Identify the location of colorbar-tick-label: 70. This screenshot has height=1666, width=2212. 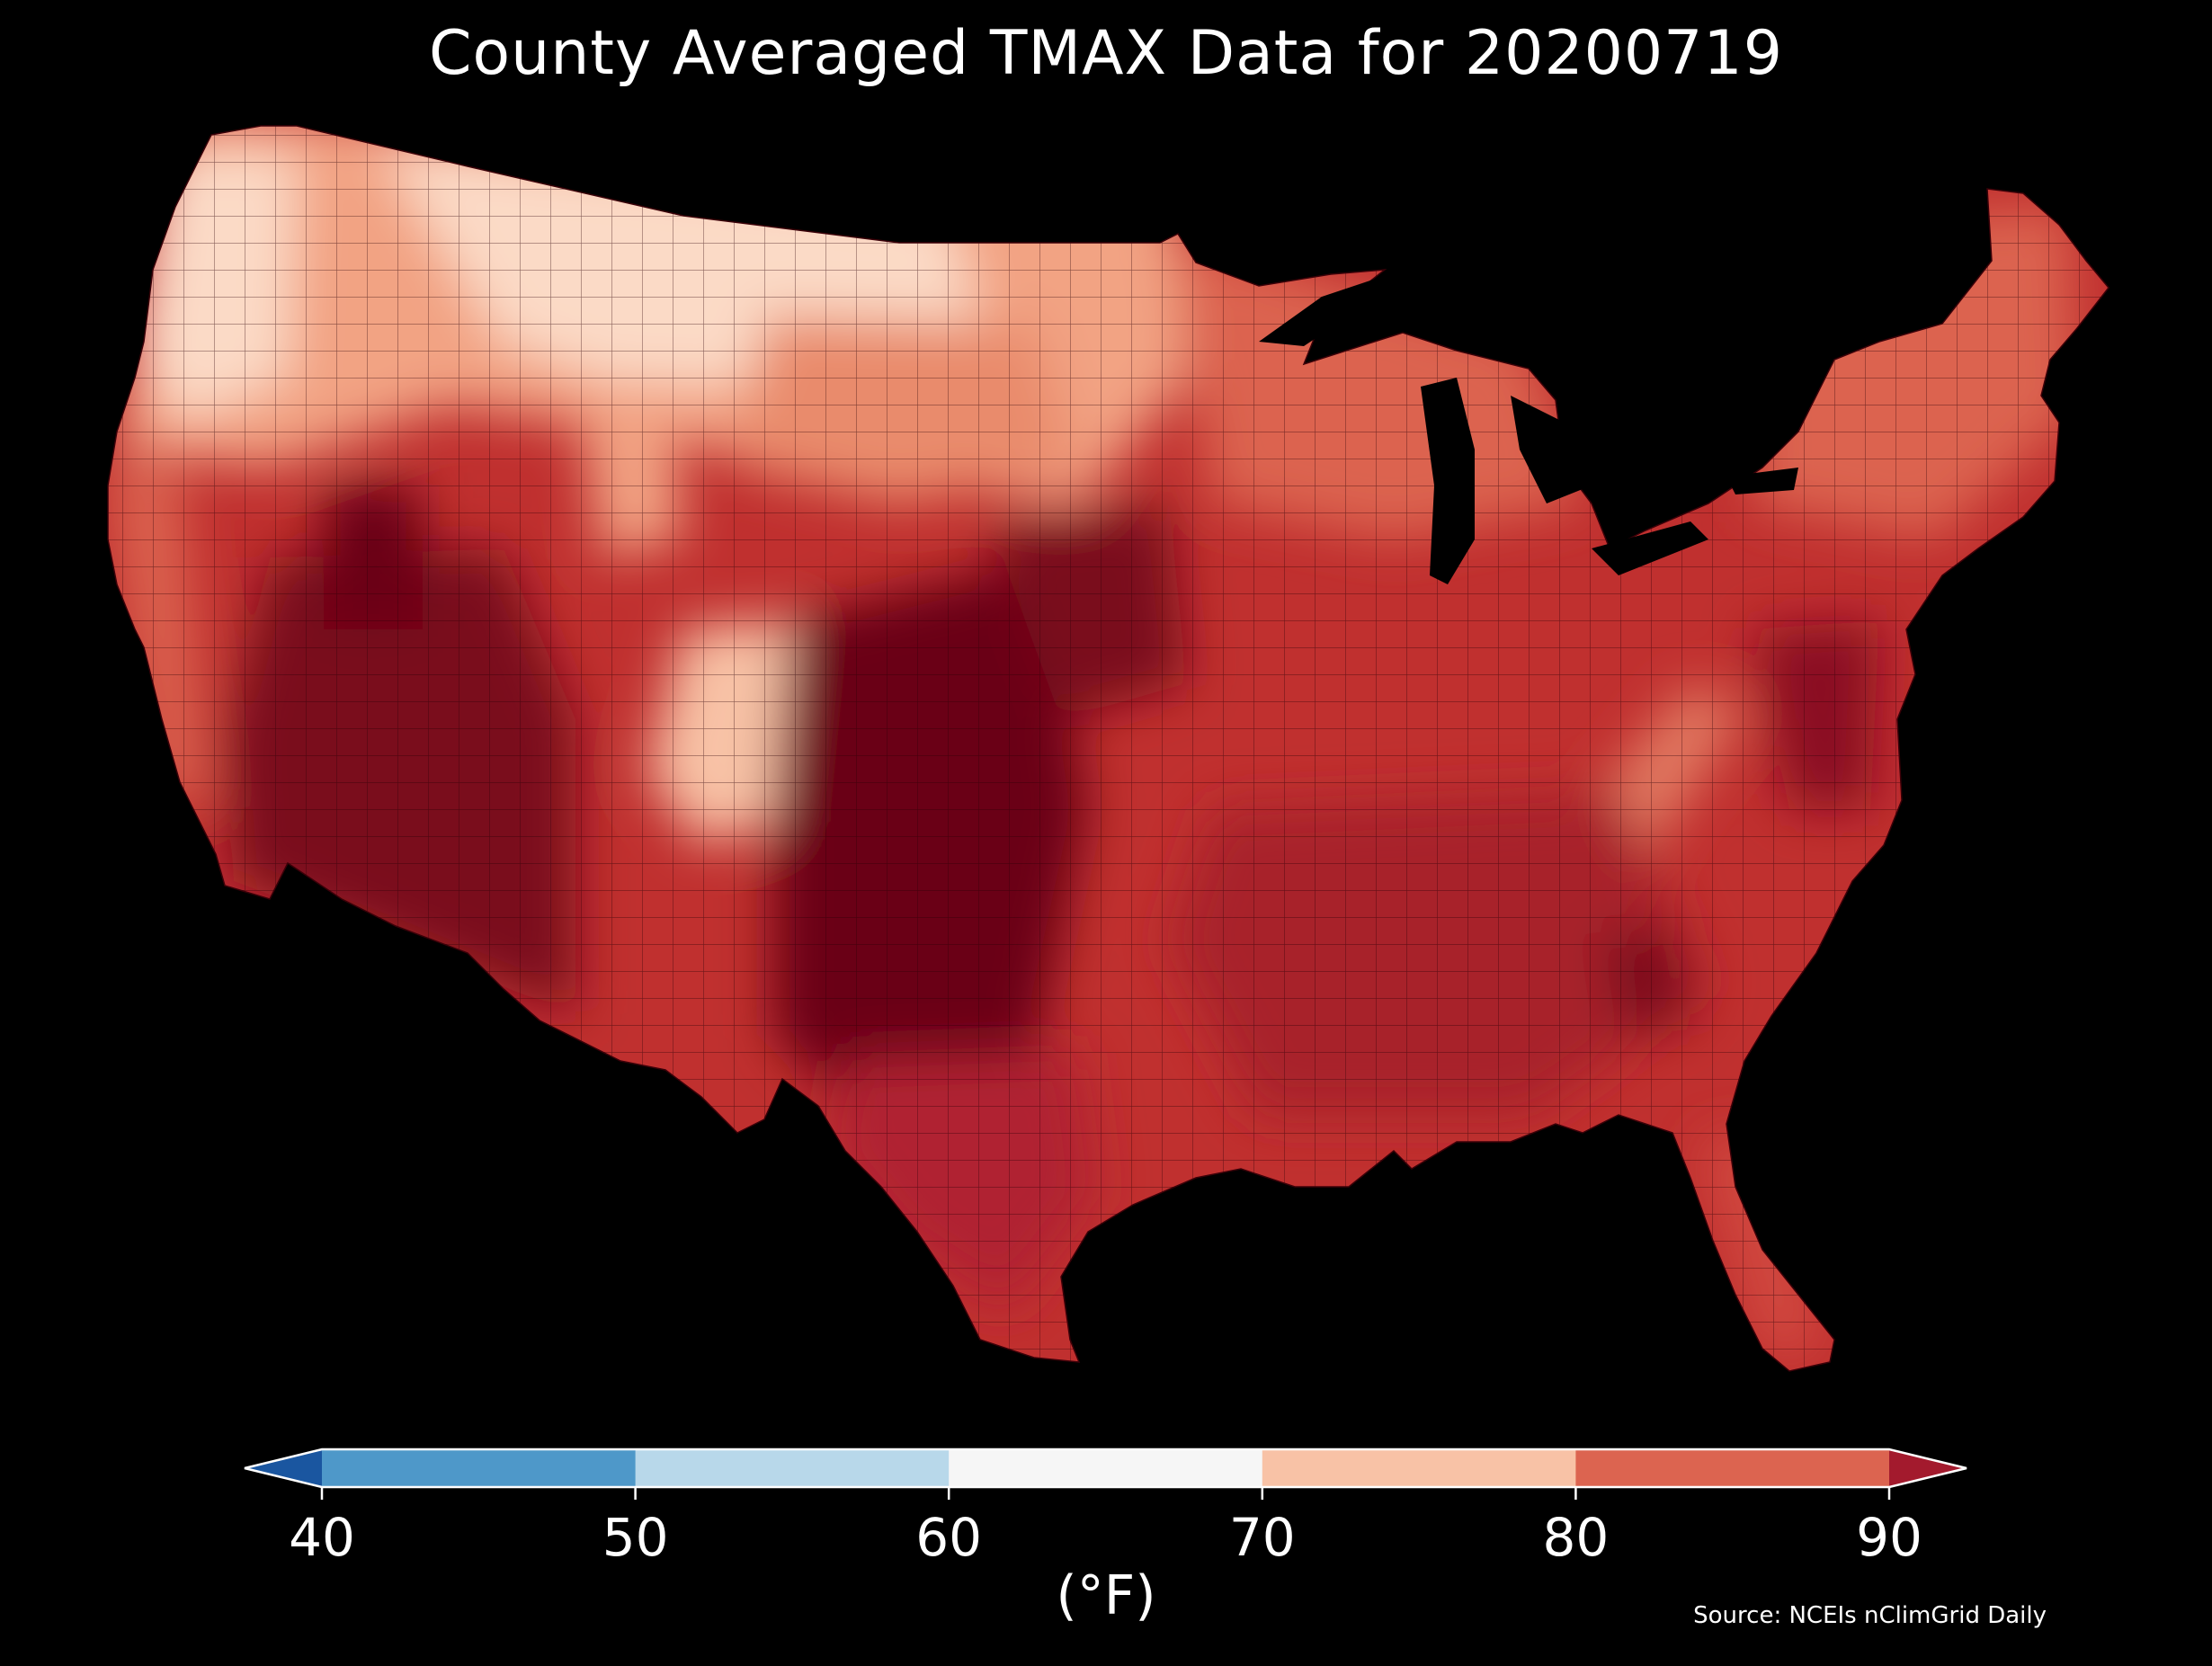
(1262, 1537).